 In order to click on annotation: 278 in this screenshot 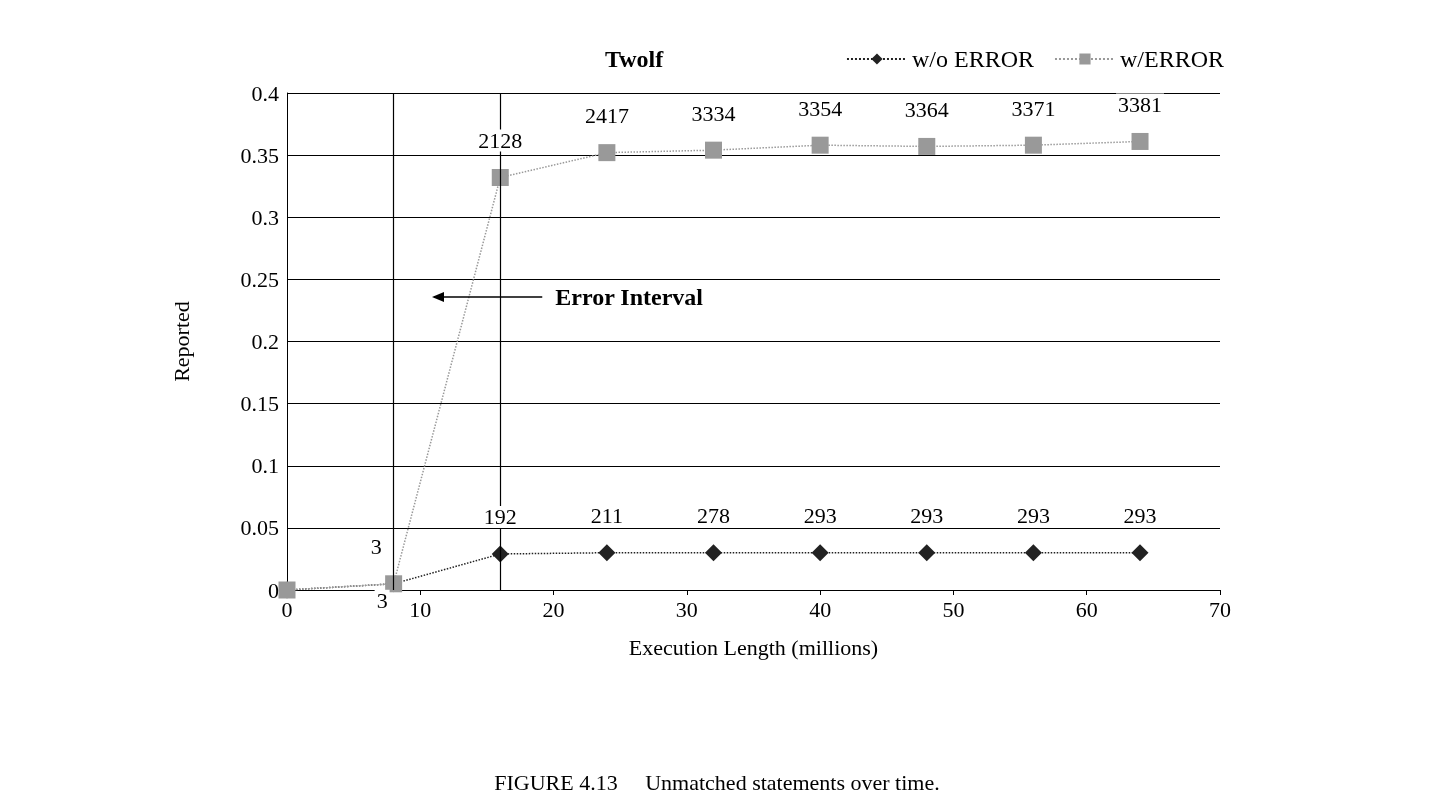, I will do `click(714, 516)`.